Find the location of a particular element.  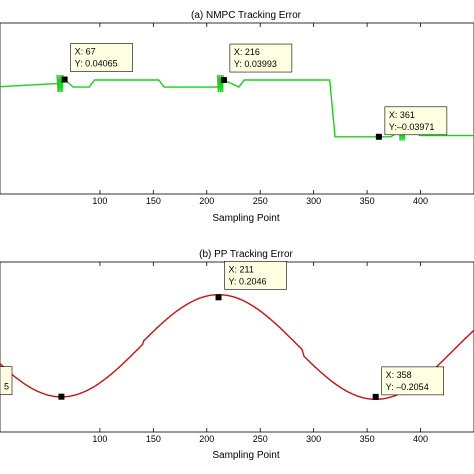

pp-datatip-x-label: X: 211 is located at coordinates (241, 269).